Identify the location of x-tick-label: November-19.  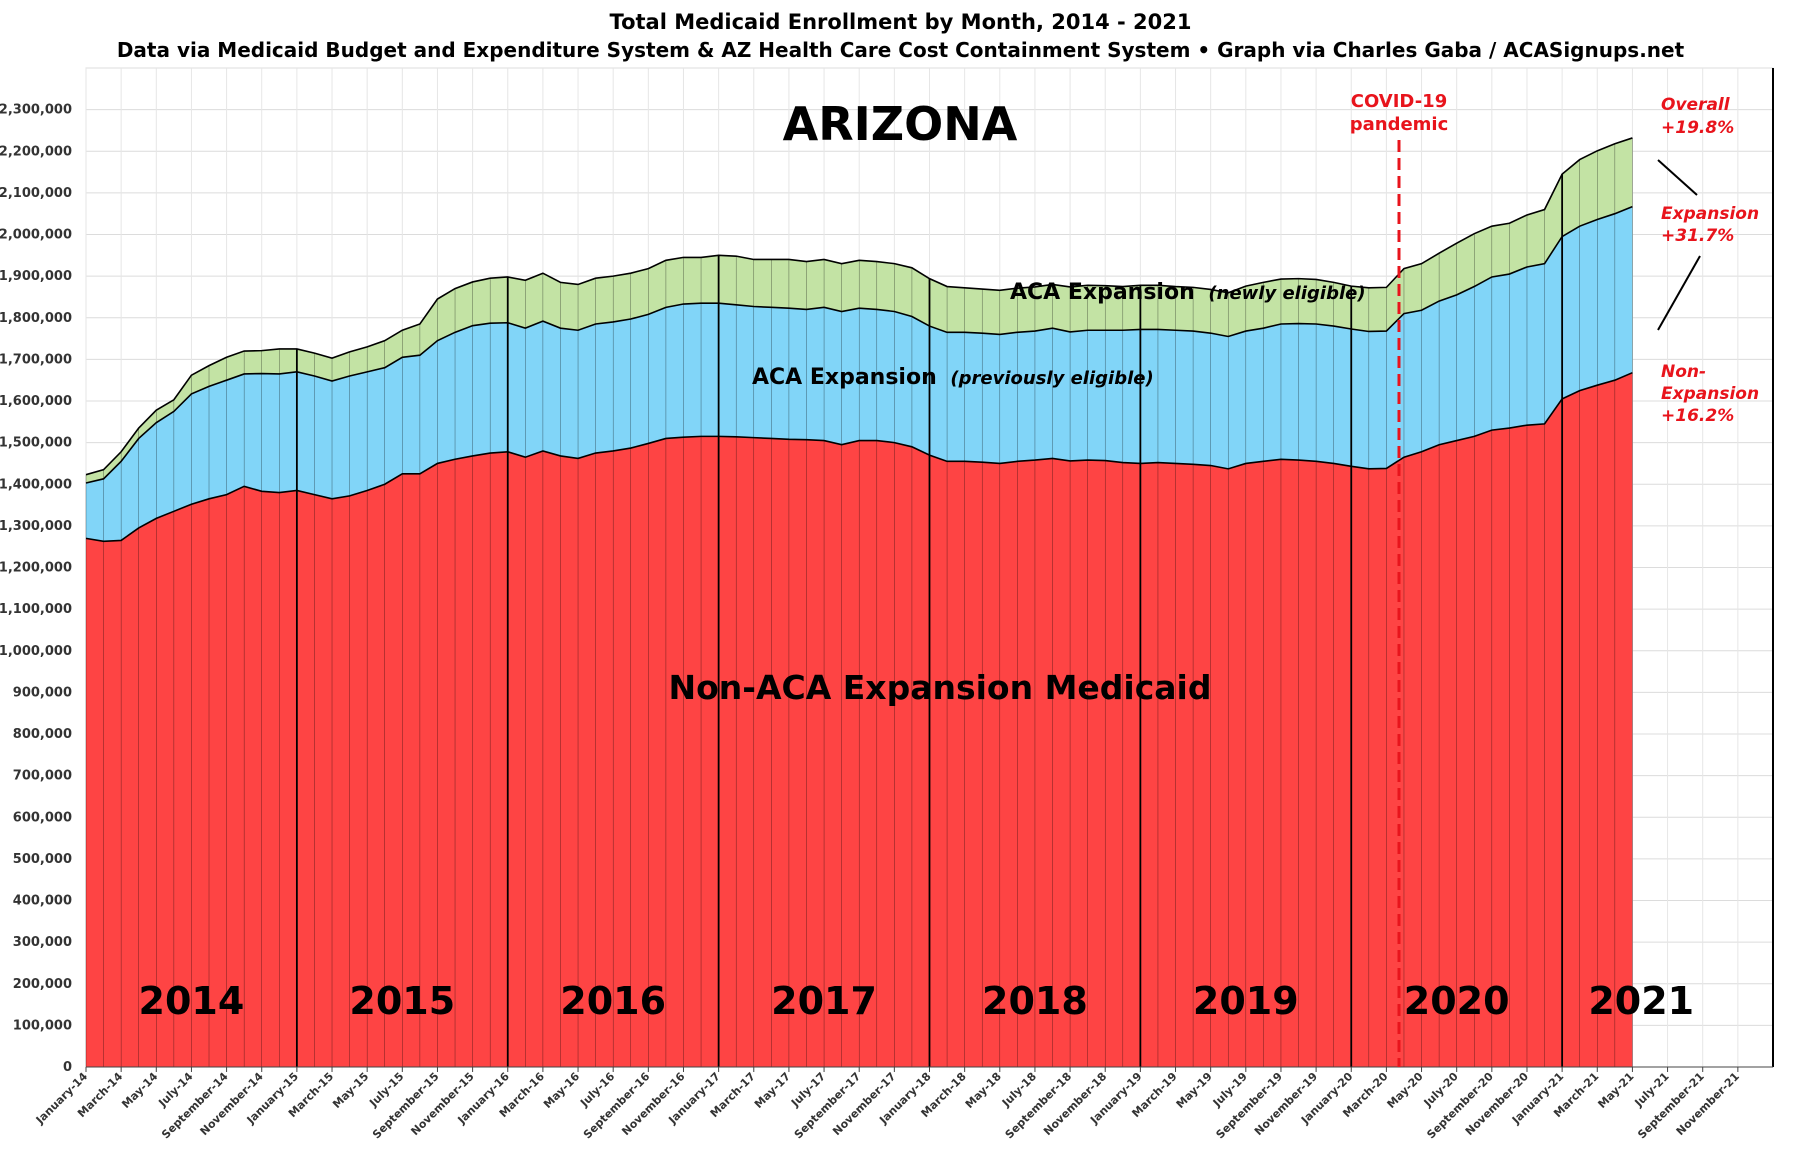
(1286, 1104).